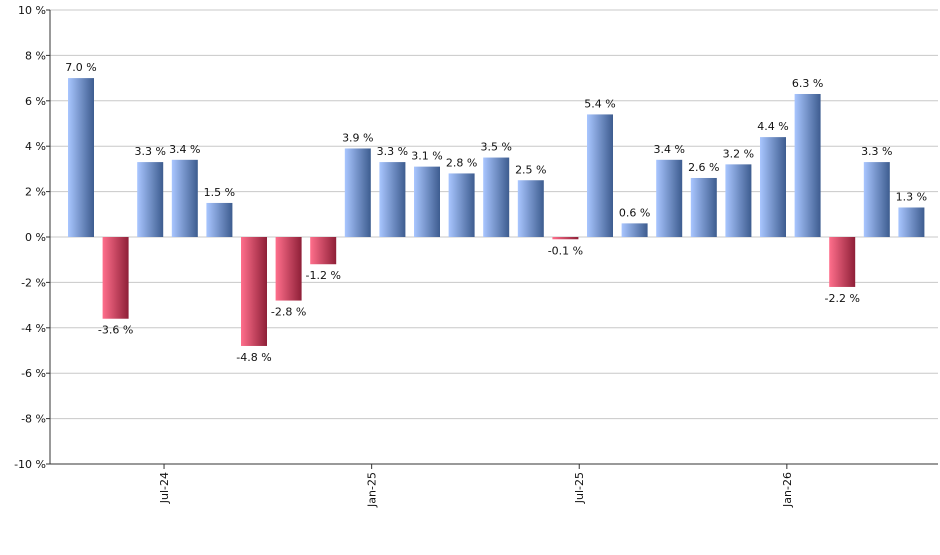  Describe the element at coordinates (35, 237) in the screenshot. I see `y-tick-label: 0 %` at that location.